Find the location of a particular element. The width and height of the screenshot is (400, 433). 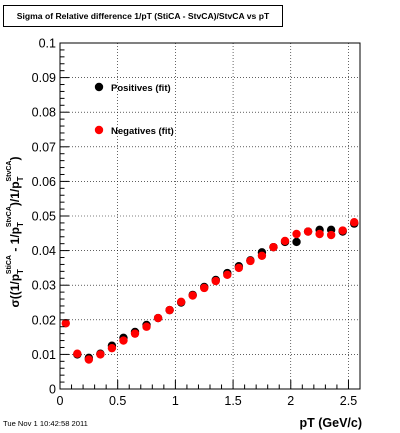

x-tick-label: 1 is located at coordinates (175, 401).